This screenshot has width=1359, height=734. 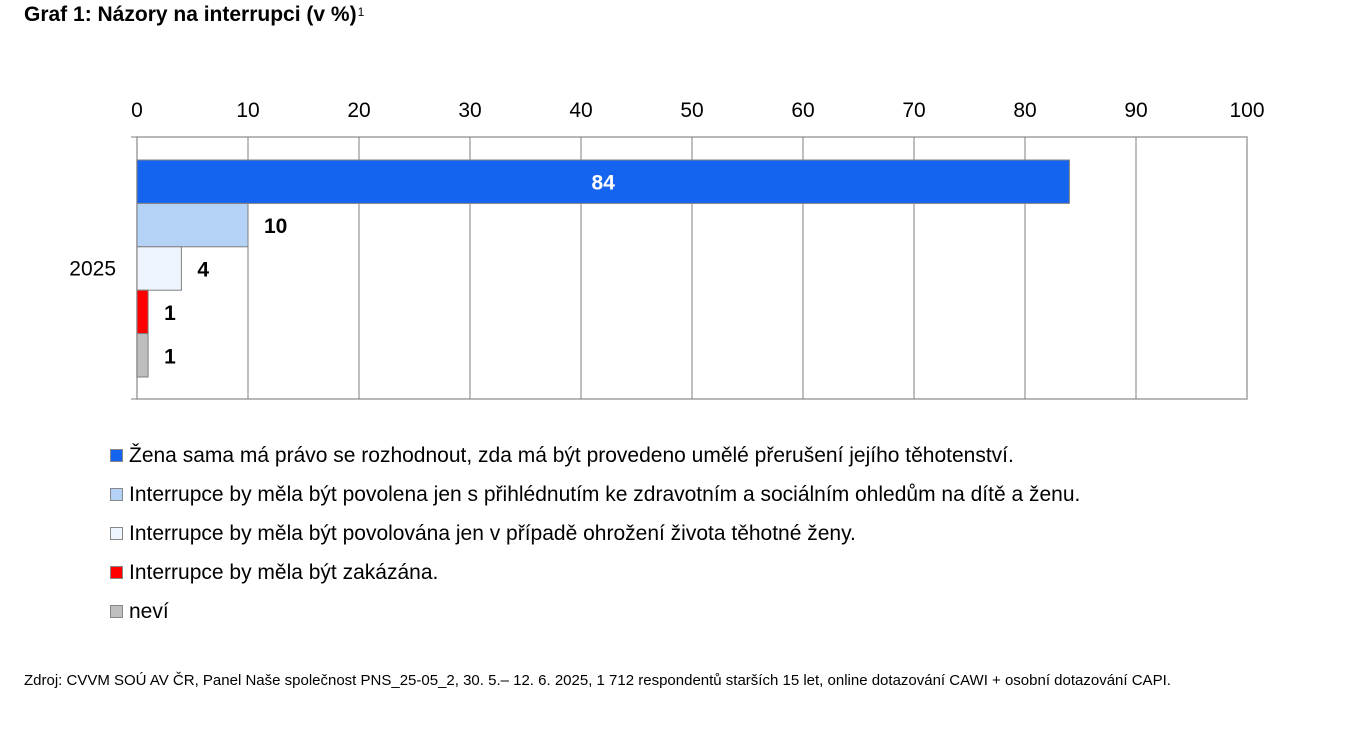 I want to click on x-tick-label: 50, so click(x=691, y=110).